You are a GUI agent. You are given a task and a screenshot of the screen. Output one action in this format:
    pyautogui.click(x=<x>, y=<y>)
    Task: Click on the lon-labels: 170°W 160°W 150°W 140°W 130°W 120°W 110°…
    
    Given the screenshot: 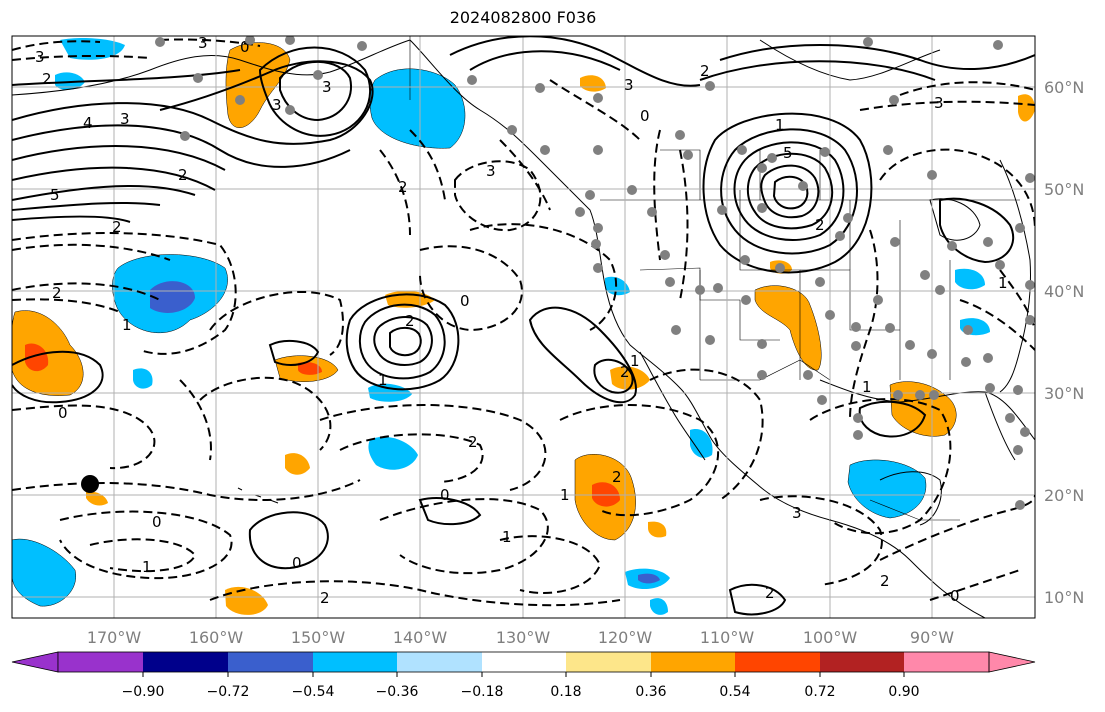 What is the action you would take?
    pyautogui.click(x=520, y=637)
    